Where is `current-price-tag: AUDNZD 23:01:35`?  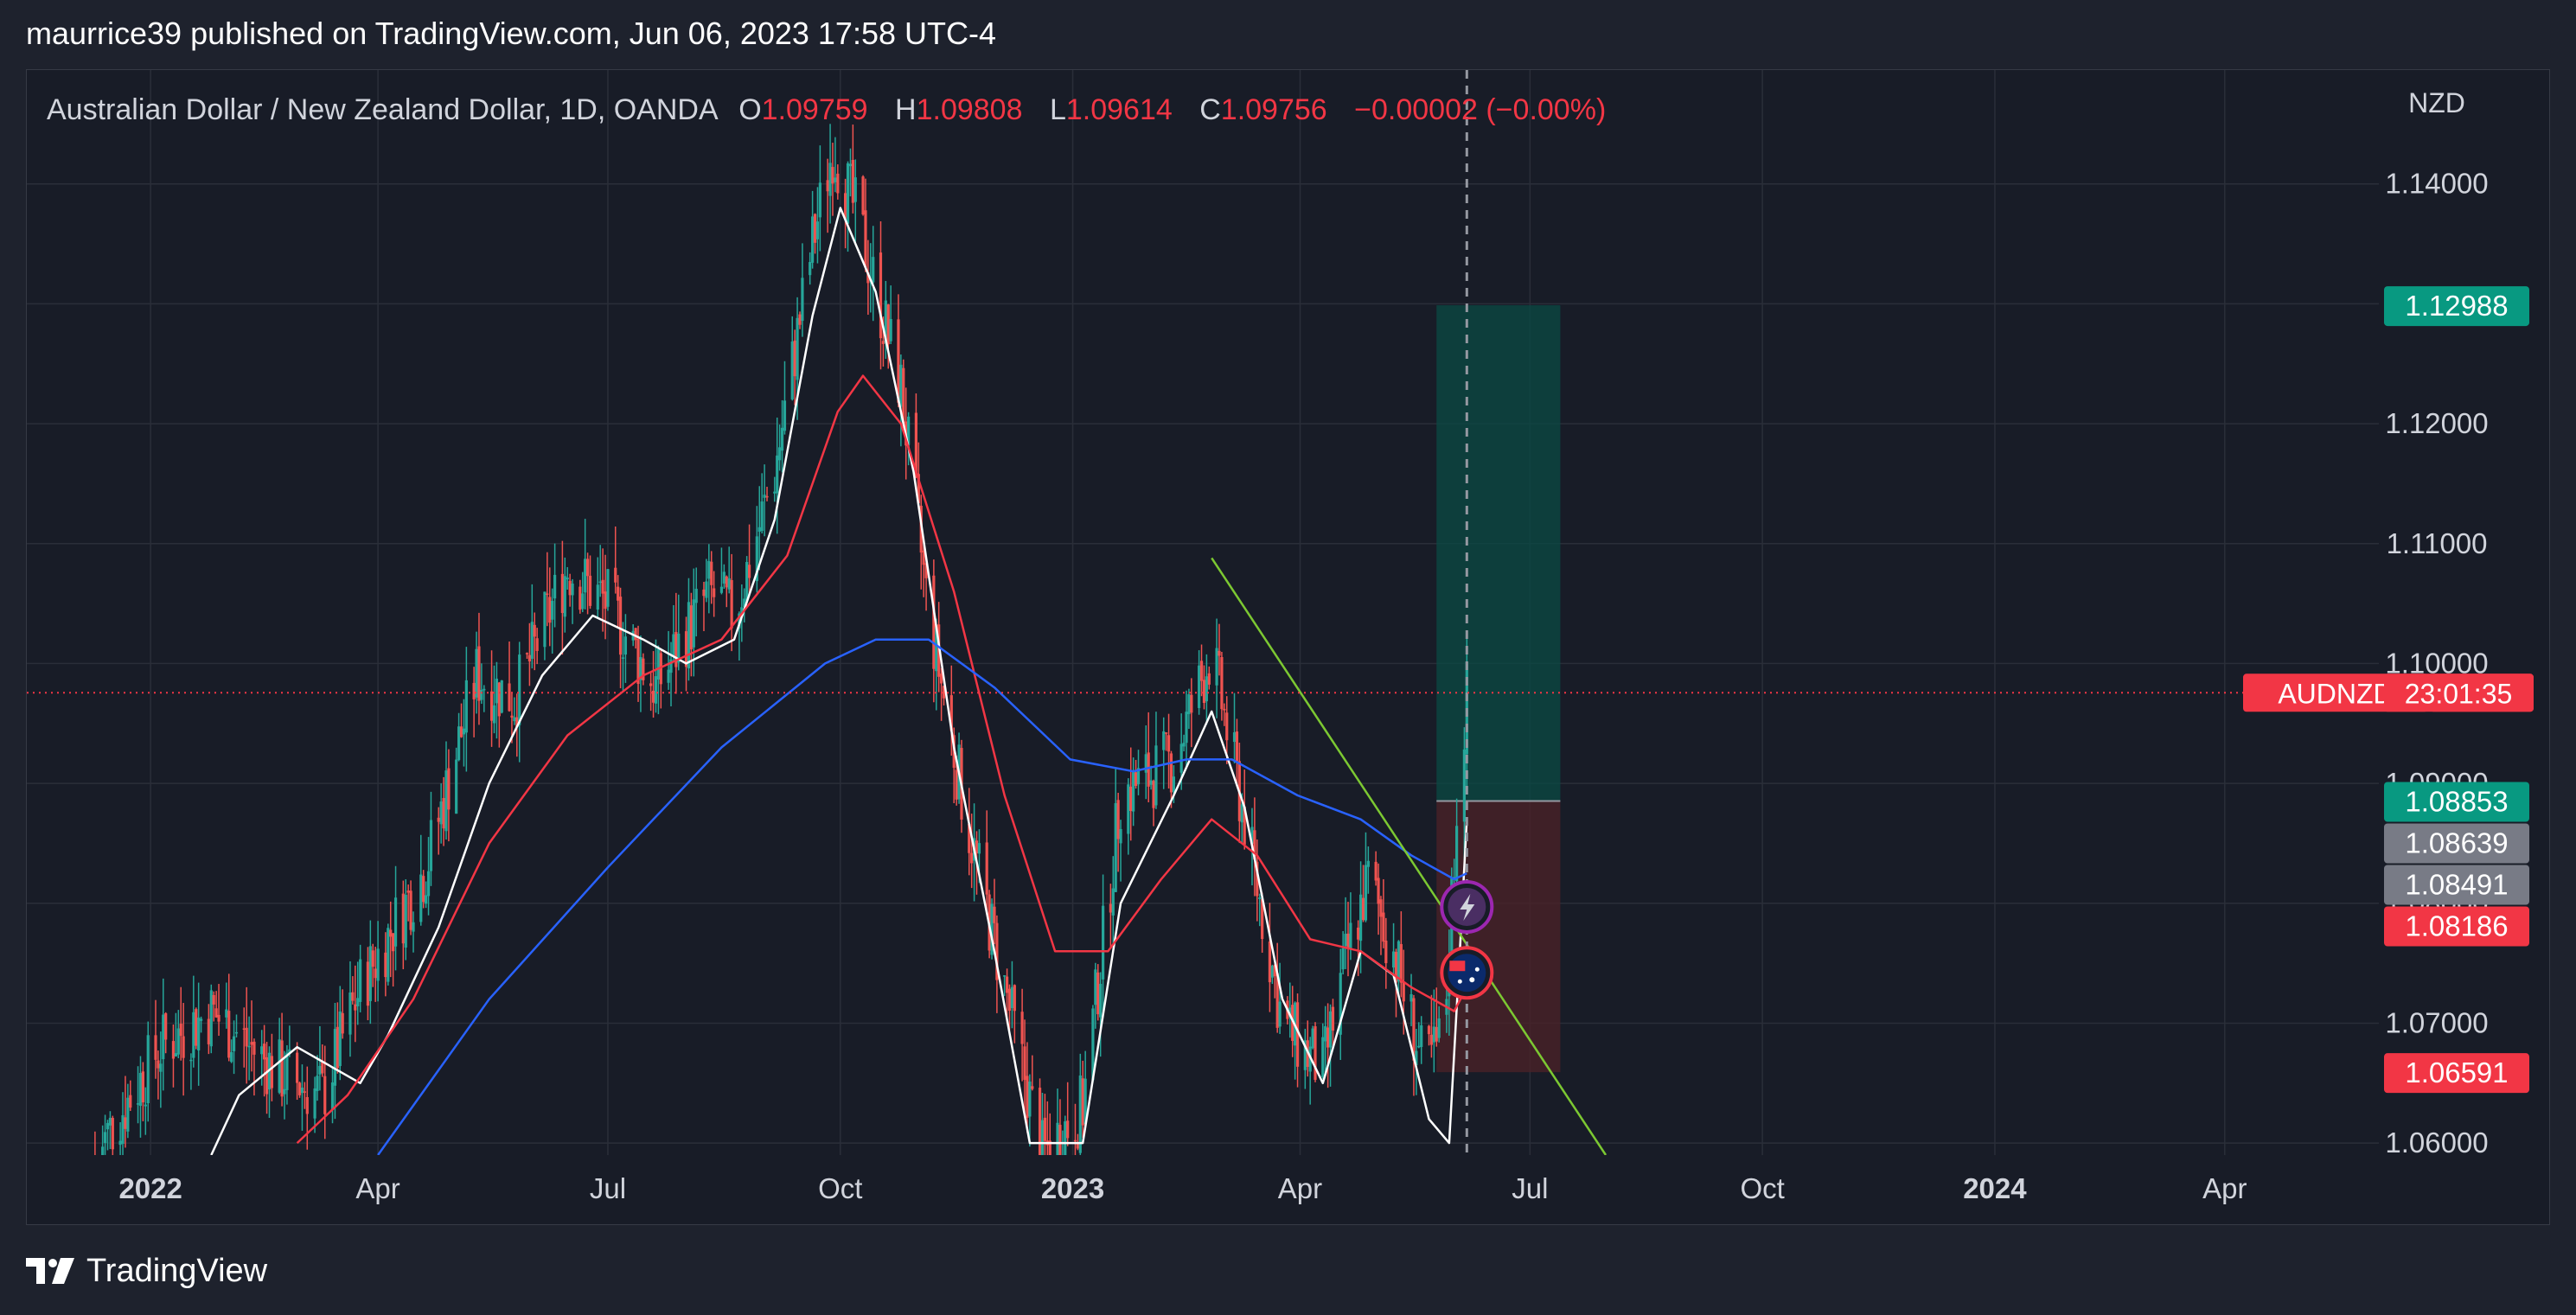
current-price-tag: AUDNZD 23:01:35 is located at coordinates (2389, 692).